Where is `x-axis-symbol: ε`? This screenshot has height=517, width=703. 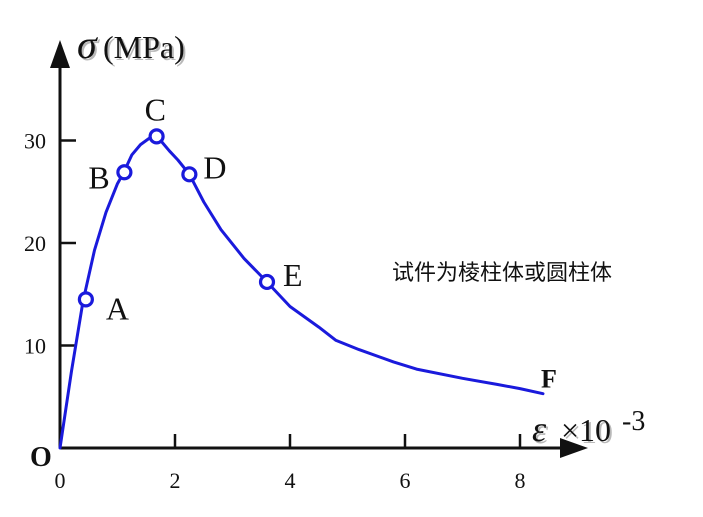 x-axis-symbol: ε is located at coordinates (539, 429).